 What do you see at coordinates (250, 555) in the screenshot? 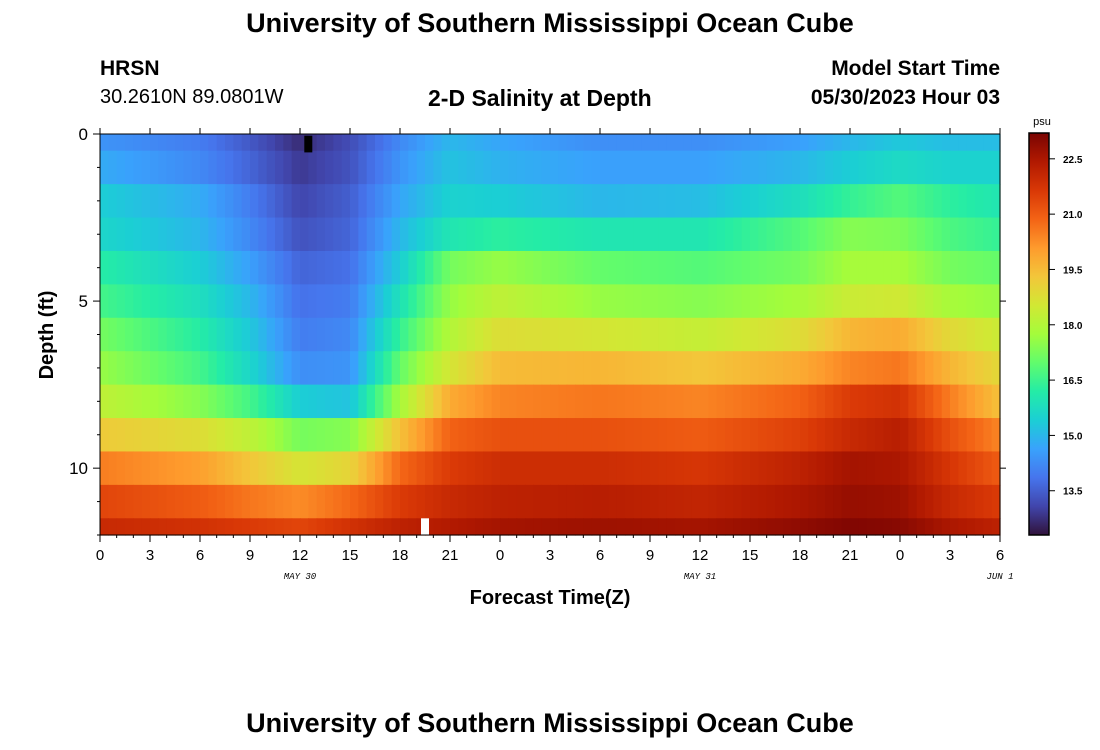
I see `x-tick-label: 9` at bounding box center [250, 555].